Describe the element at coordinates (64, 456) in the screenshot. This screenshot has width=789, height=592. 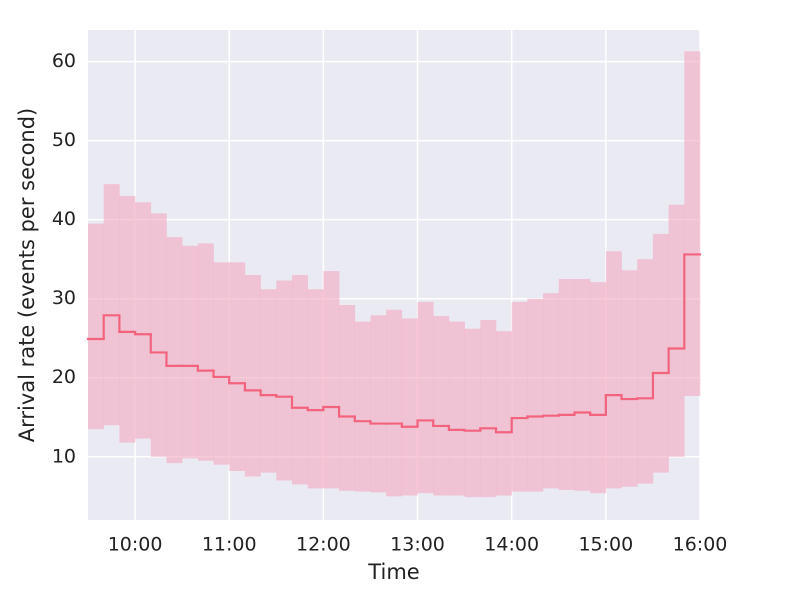
I see `y-tick-label: 10` at that location.